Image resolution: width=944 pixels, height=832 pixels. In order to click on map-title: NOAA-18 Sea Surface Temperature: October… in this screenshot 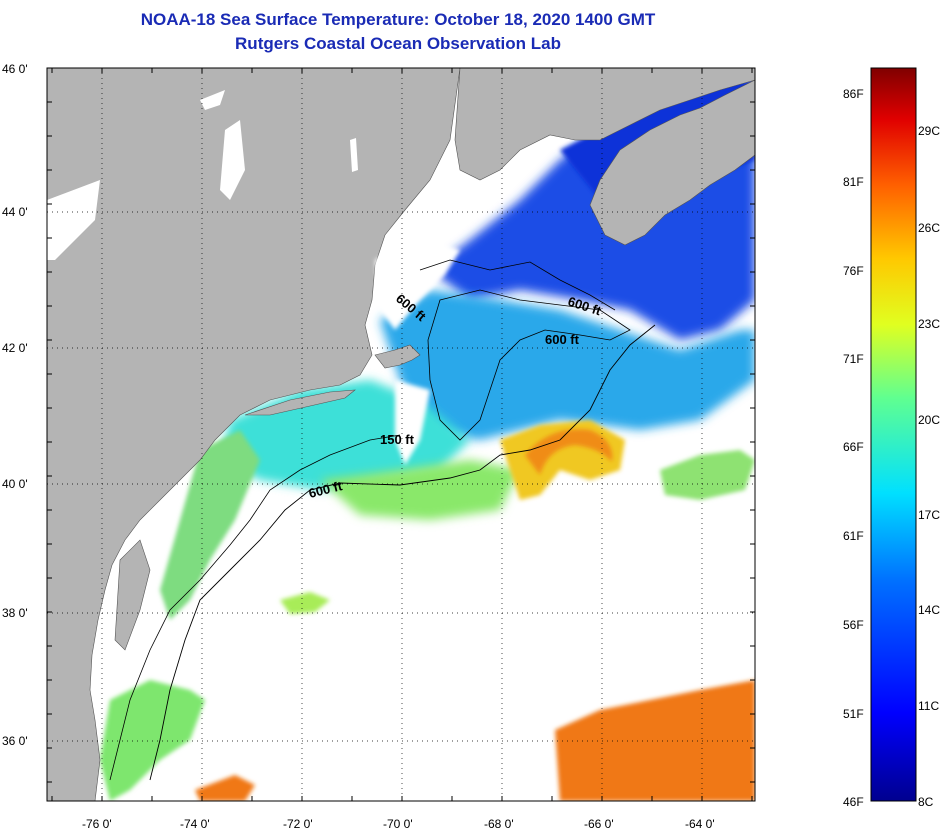, I will do `click(398, 19)`.